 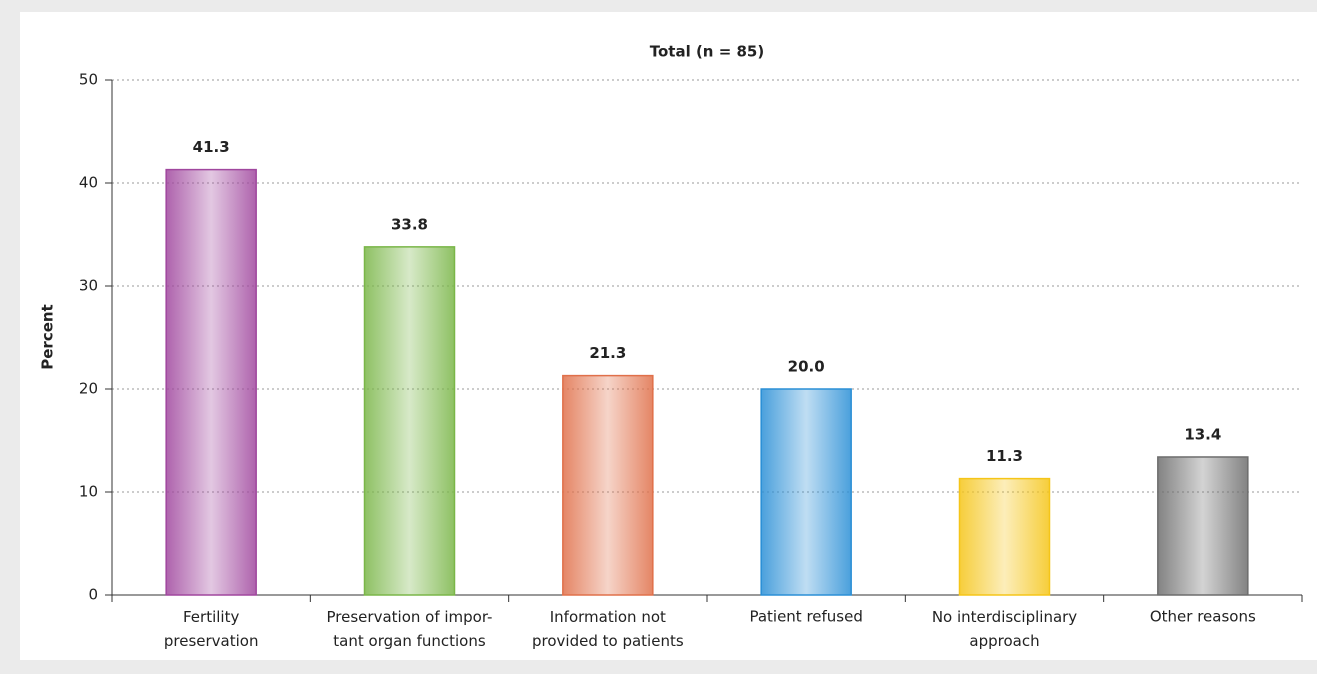 I want to click on value-label: 33.8, so click(x=409, y=224).